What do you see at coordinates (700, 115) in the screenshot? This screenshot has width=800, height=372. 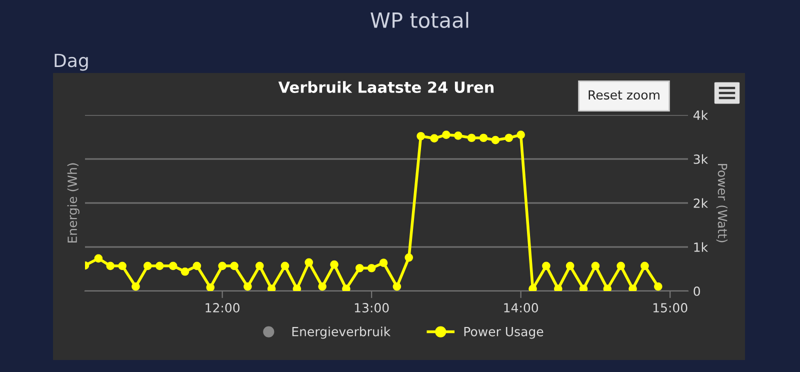 I see `y2-tick-label: 4k` at bounding box center [700, 115].